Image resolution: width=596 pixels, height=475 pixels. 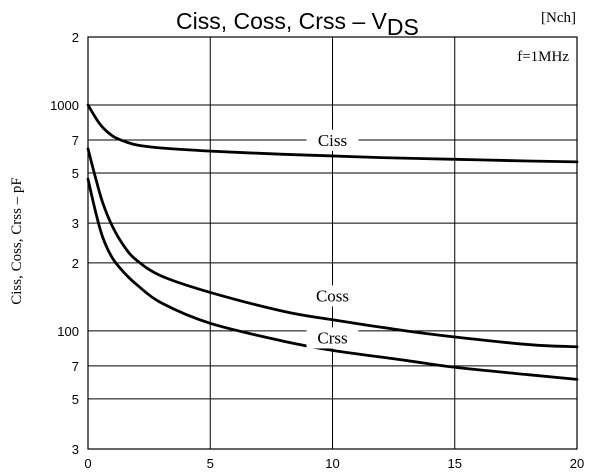 What do you see at coordinates (577, 463) in the screenshot?
I see `x-tick-label-20: 20` at bounding box center [577, 463].